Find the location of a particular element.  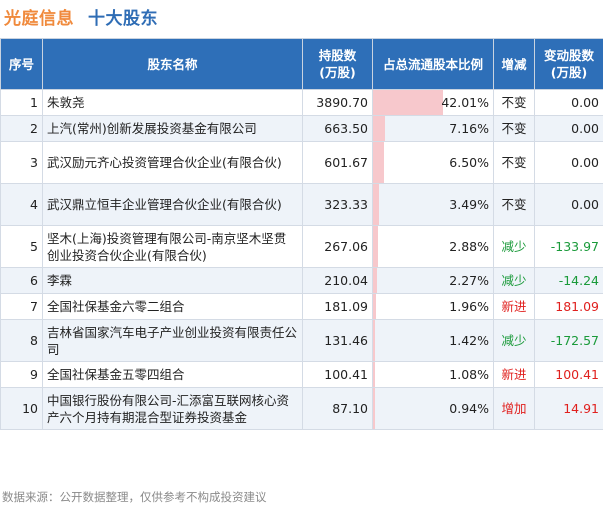

ratio-cell: 6.50% is located at coordinates (433, 162).